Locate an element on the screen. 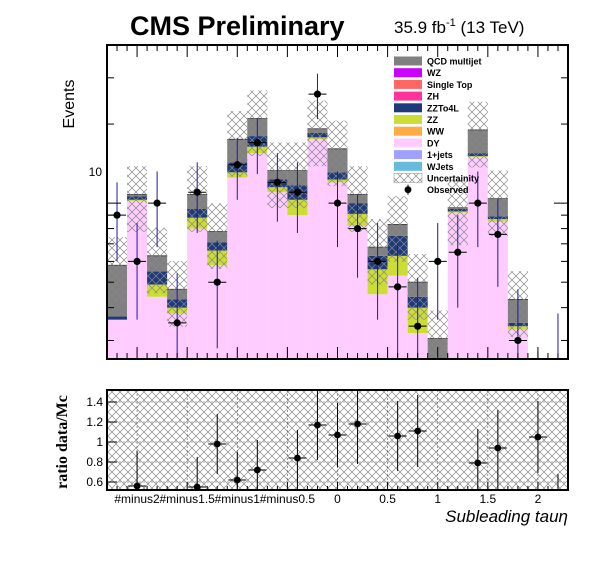  legend-wjets-swatch is located at coordinates (408, 166).